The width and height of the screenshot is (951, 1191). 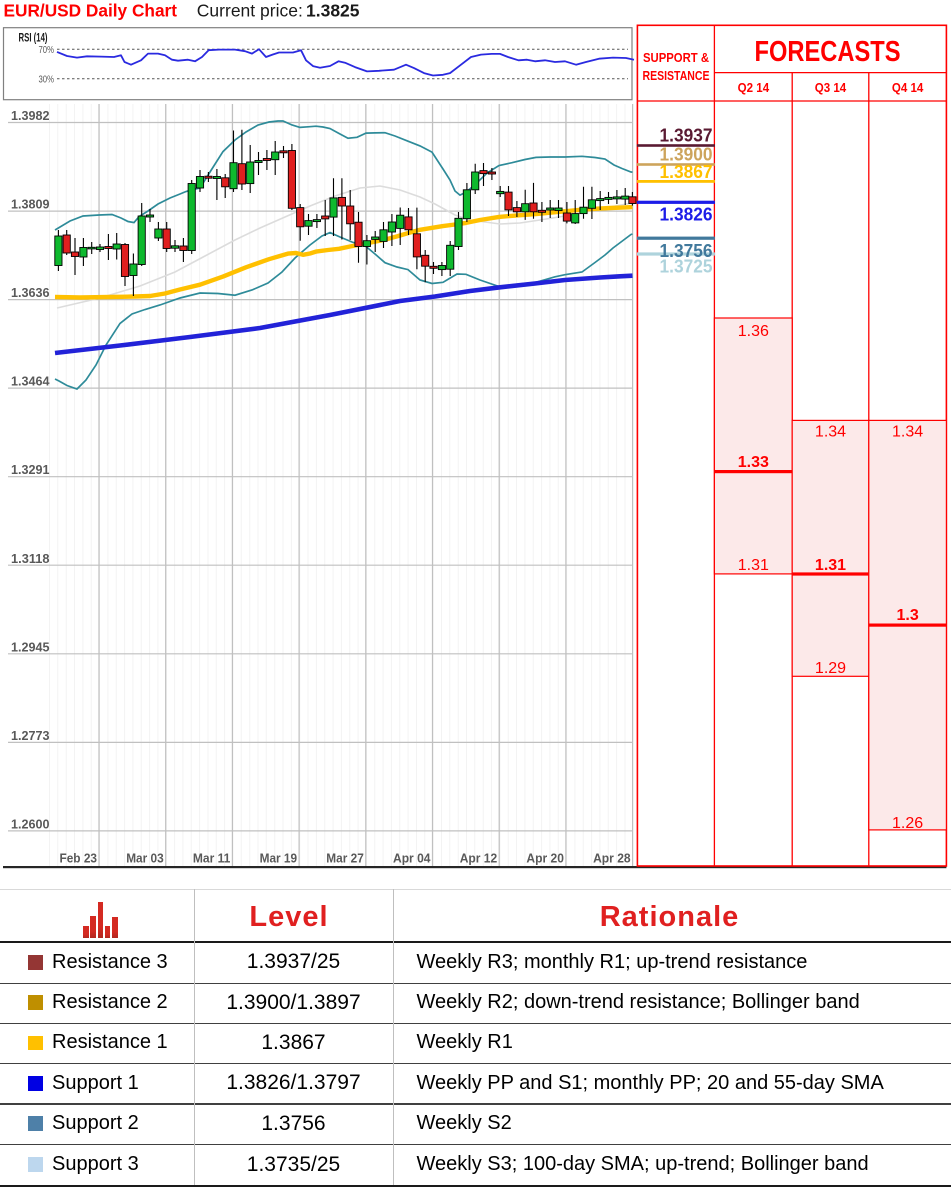 I want to click on svg-text: 1.3291, so click(x=30, y=469).